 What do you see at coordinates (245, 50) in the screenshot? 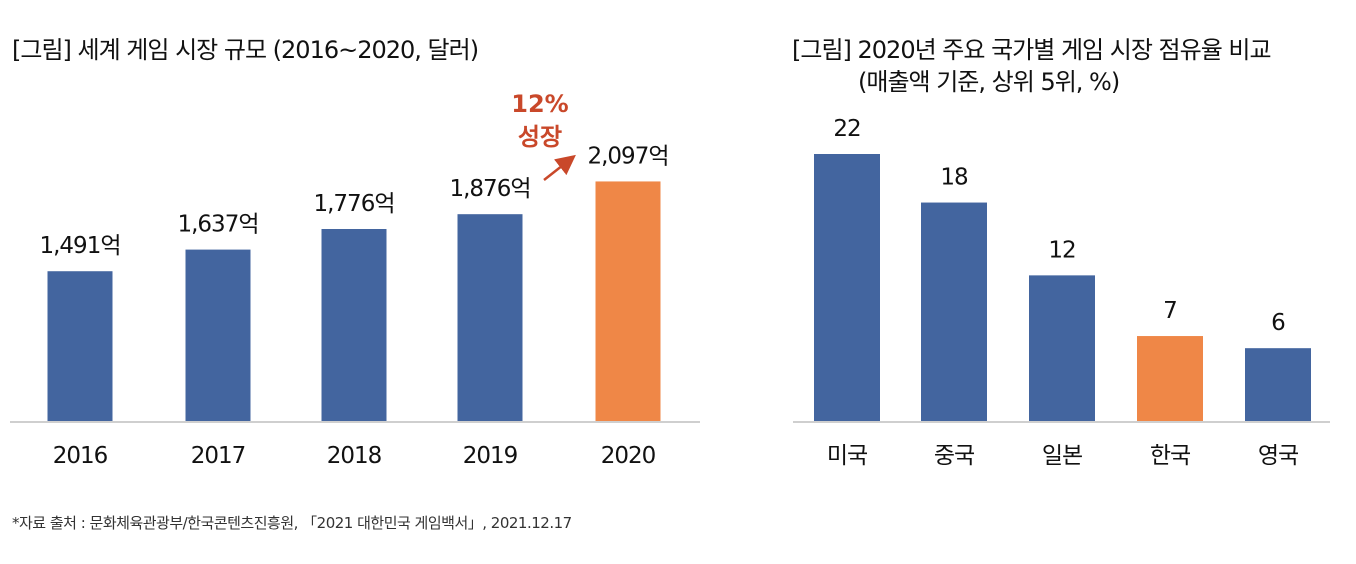
I see `chart-title-left: [그림] 세계 게임 시장 규모 (2016~2020, 달러)` at bounding box center [245, 50].